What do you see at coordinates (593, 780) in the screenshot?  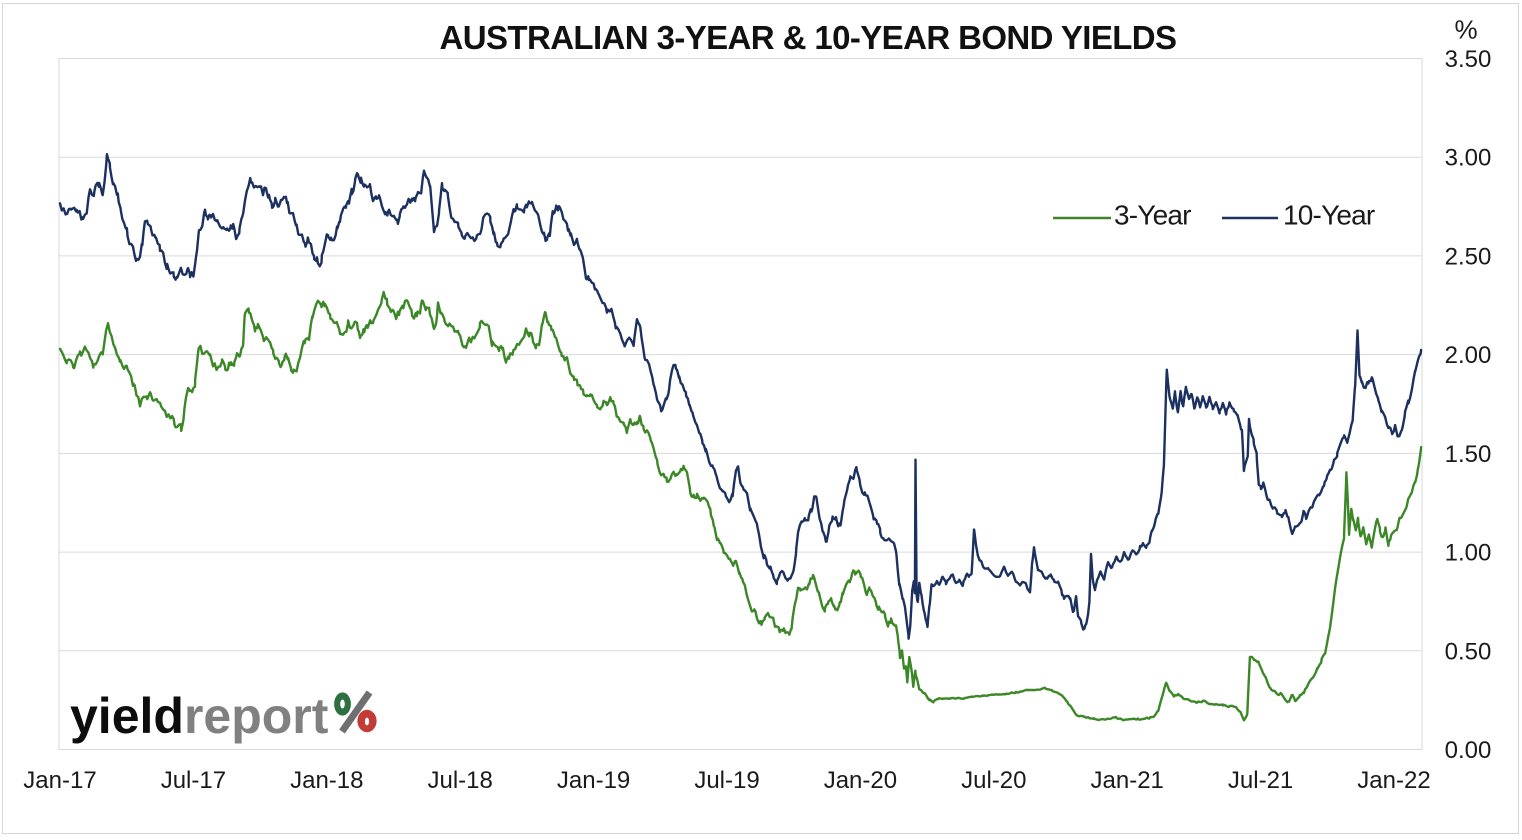 I see `svg-text: Jan-19` at bounding box center [593, 780].